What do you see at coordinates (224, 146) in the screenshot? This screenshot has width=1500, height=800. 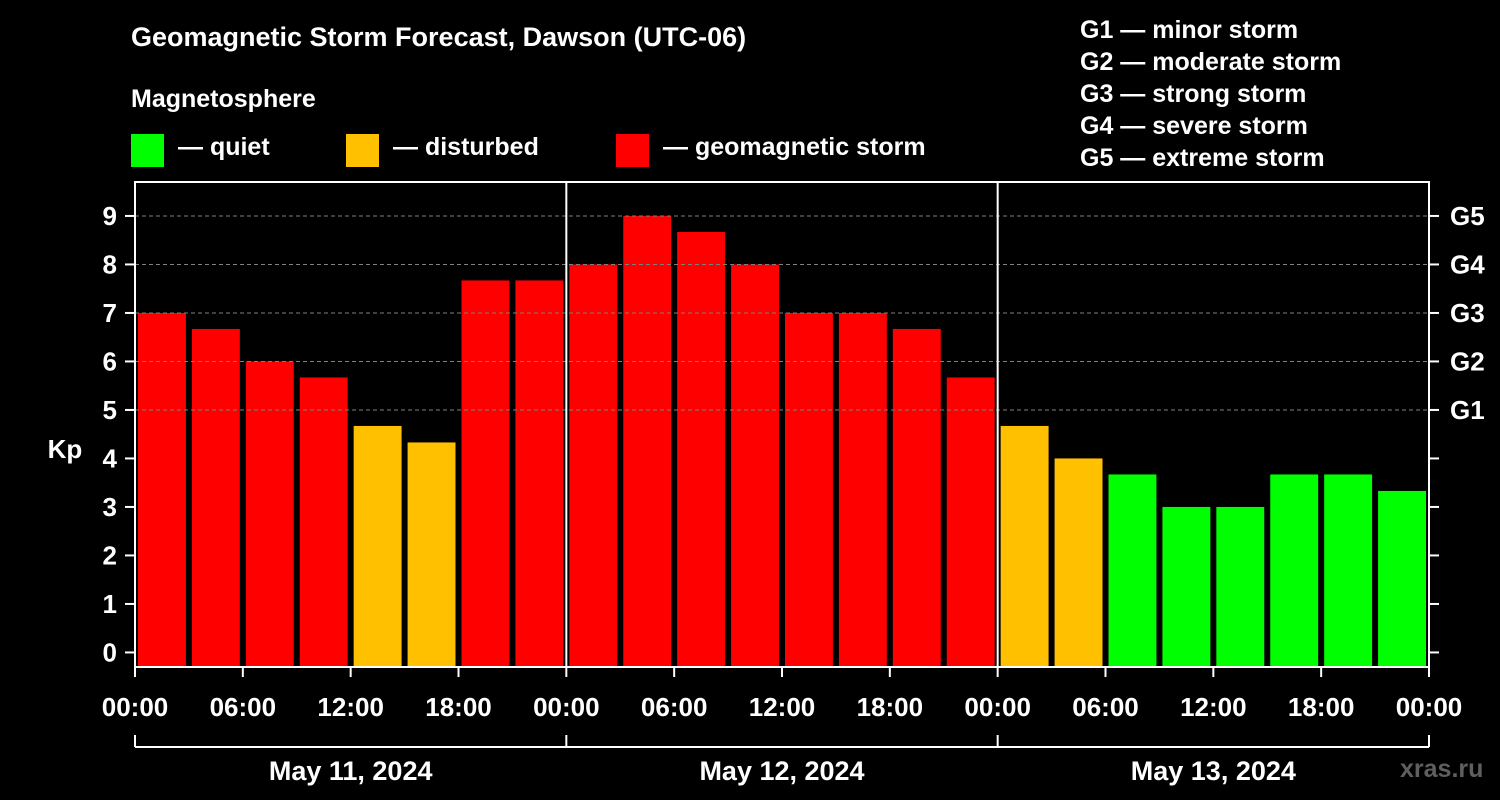 I see `legend-label-quiet: — quiet` at bounding box center [224, 146].